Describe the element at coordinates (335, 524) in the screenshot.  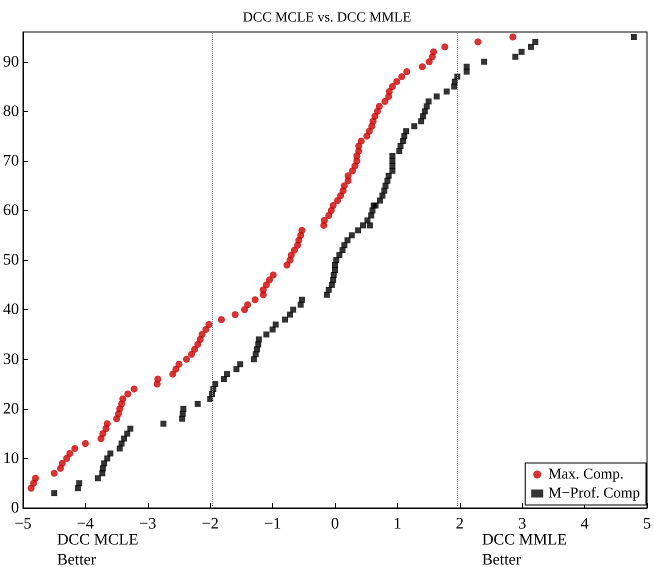
I see `x-tick-label: 0` at that location.